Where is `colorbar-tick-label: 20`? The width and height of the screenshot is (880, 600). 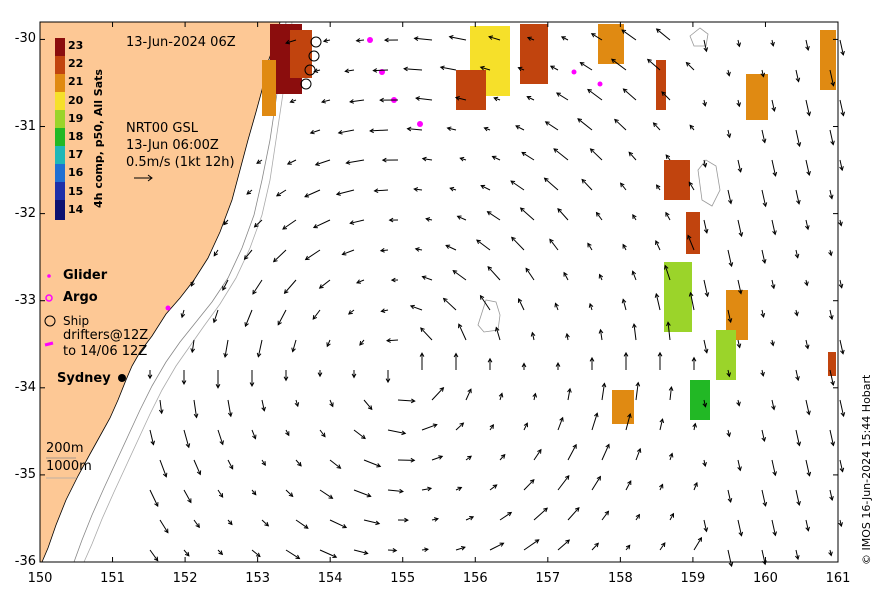 colorbar-tick-label: 20 is located at coordinates (76, 100).